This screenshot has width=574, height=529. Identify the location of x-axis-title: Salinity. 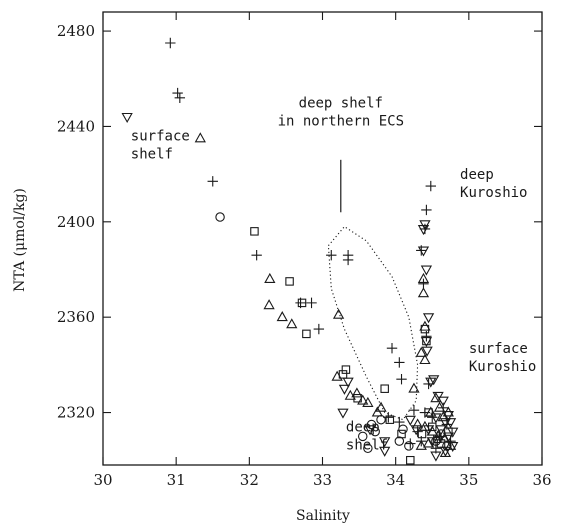
(323, 516).